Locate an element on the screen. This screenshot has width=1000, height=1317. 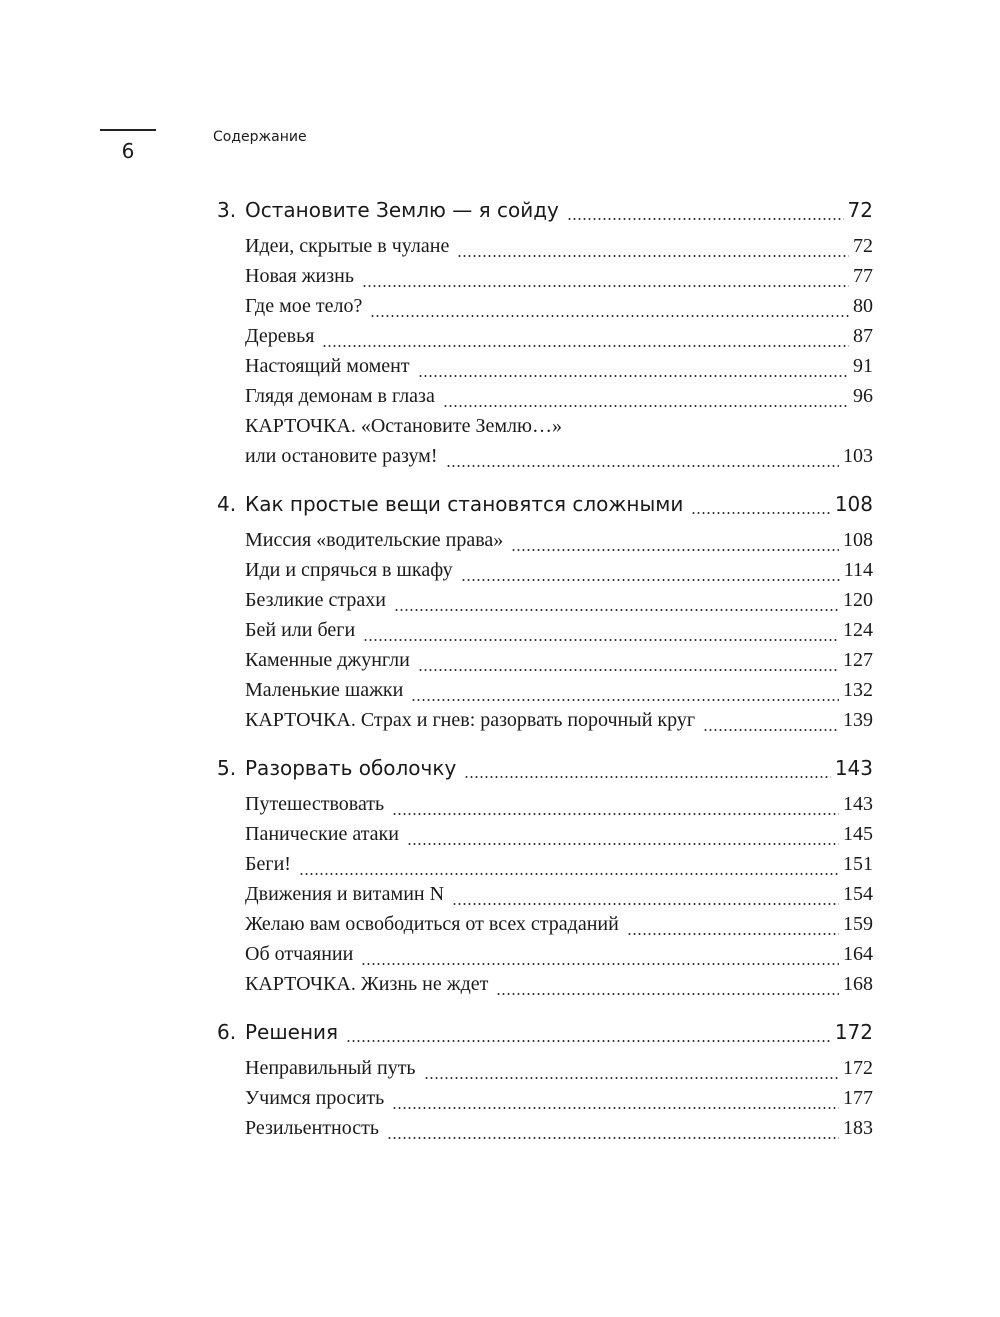
toc-entry: Настоящий момент 91 is located at coordinates (559, 370).